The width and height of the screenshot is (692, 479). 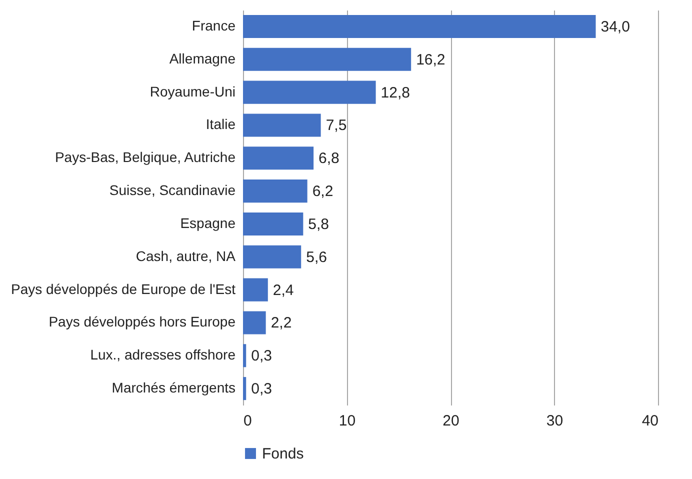 I want to click on y-tick-label: Lux., adresses offshore, so click(x=163, y=354).